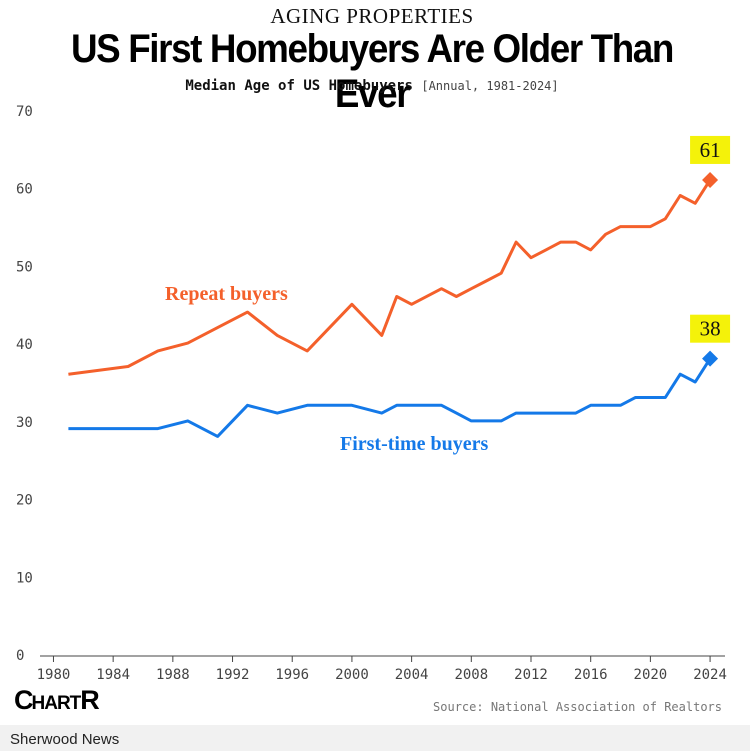 The image size is (750, 751). Describe the element at coordinates (24, 267) in the screenshot. I see `y-tick-label: 50` at that location.